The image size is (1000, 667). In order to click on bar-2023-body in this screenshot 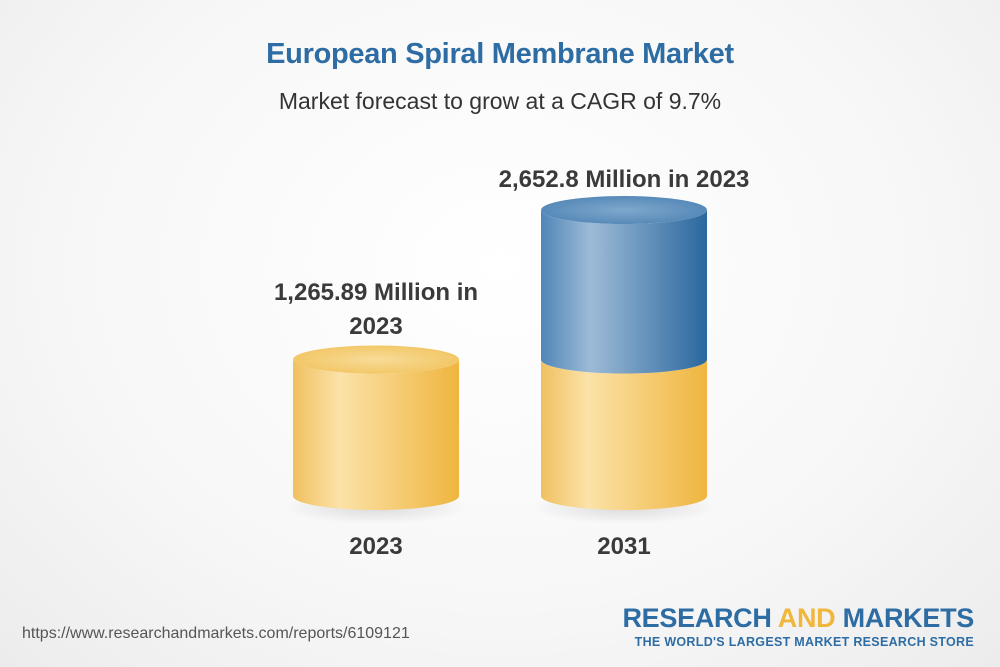, I will do `click(376, 434)`.